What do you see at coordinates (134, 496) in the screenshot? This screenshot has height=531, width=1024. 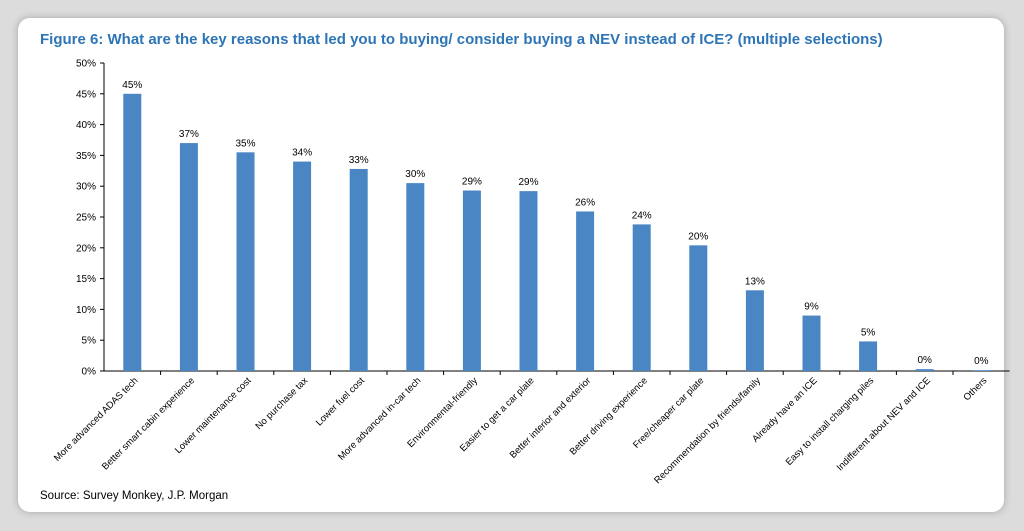 I see `chart-source: Source: Survey Monkey, J.P. Morgan` at bounding box center [134, 496].